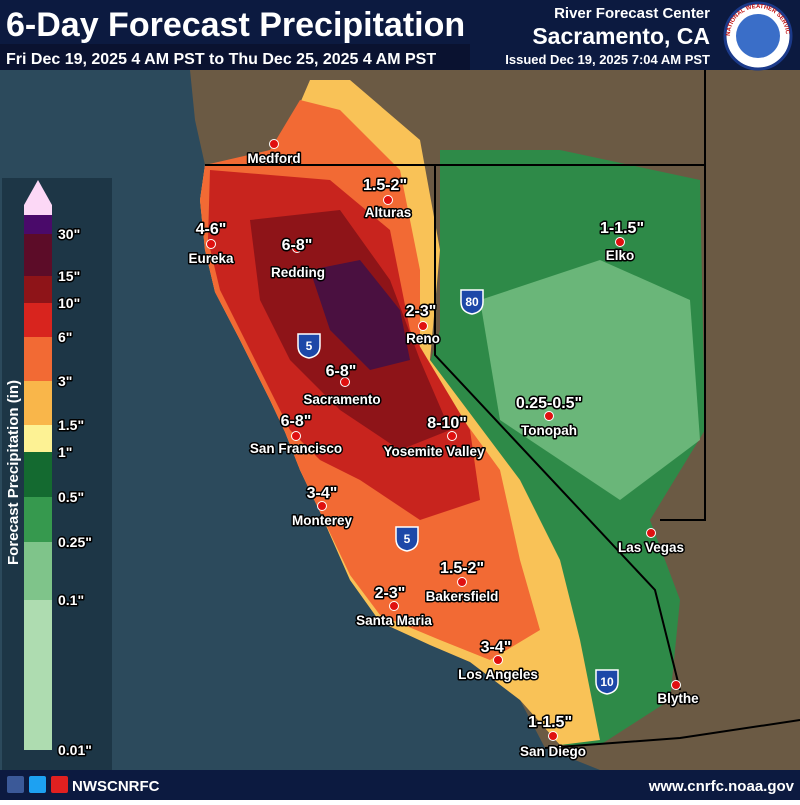  Describe the element at coordinates (462, 596) in the screenshot. I see `city-name: Bakersfield` at that location.